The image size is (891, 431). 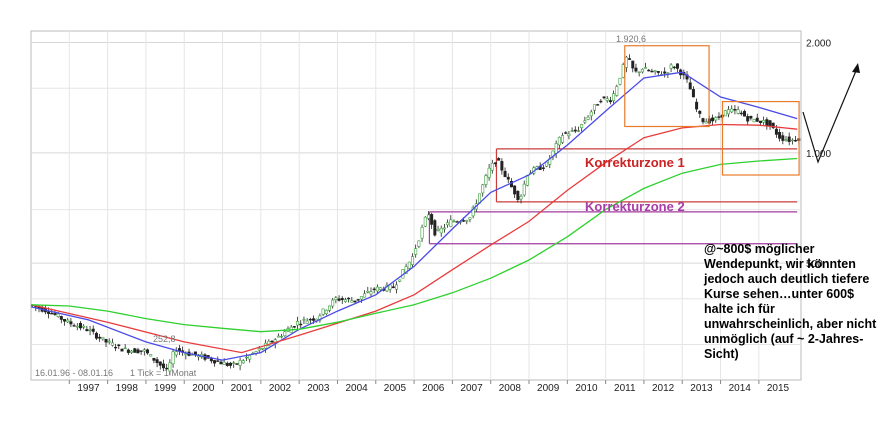 What do you see at coordinates (586, 388) in the screenshot?
I see `x-tick-label-13: 2010` at bounding box center [586, 388].